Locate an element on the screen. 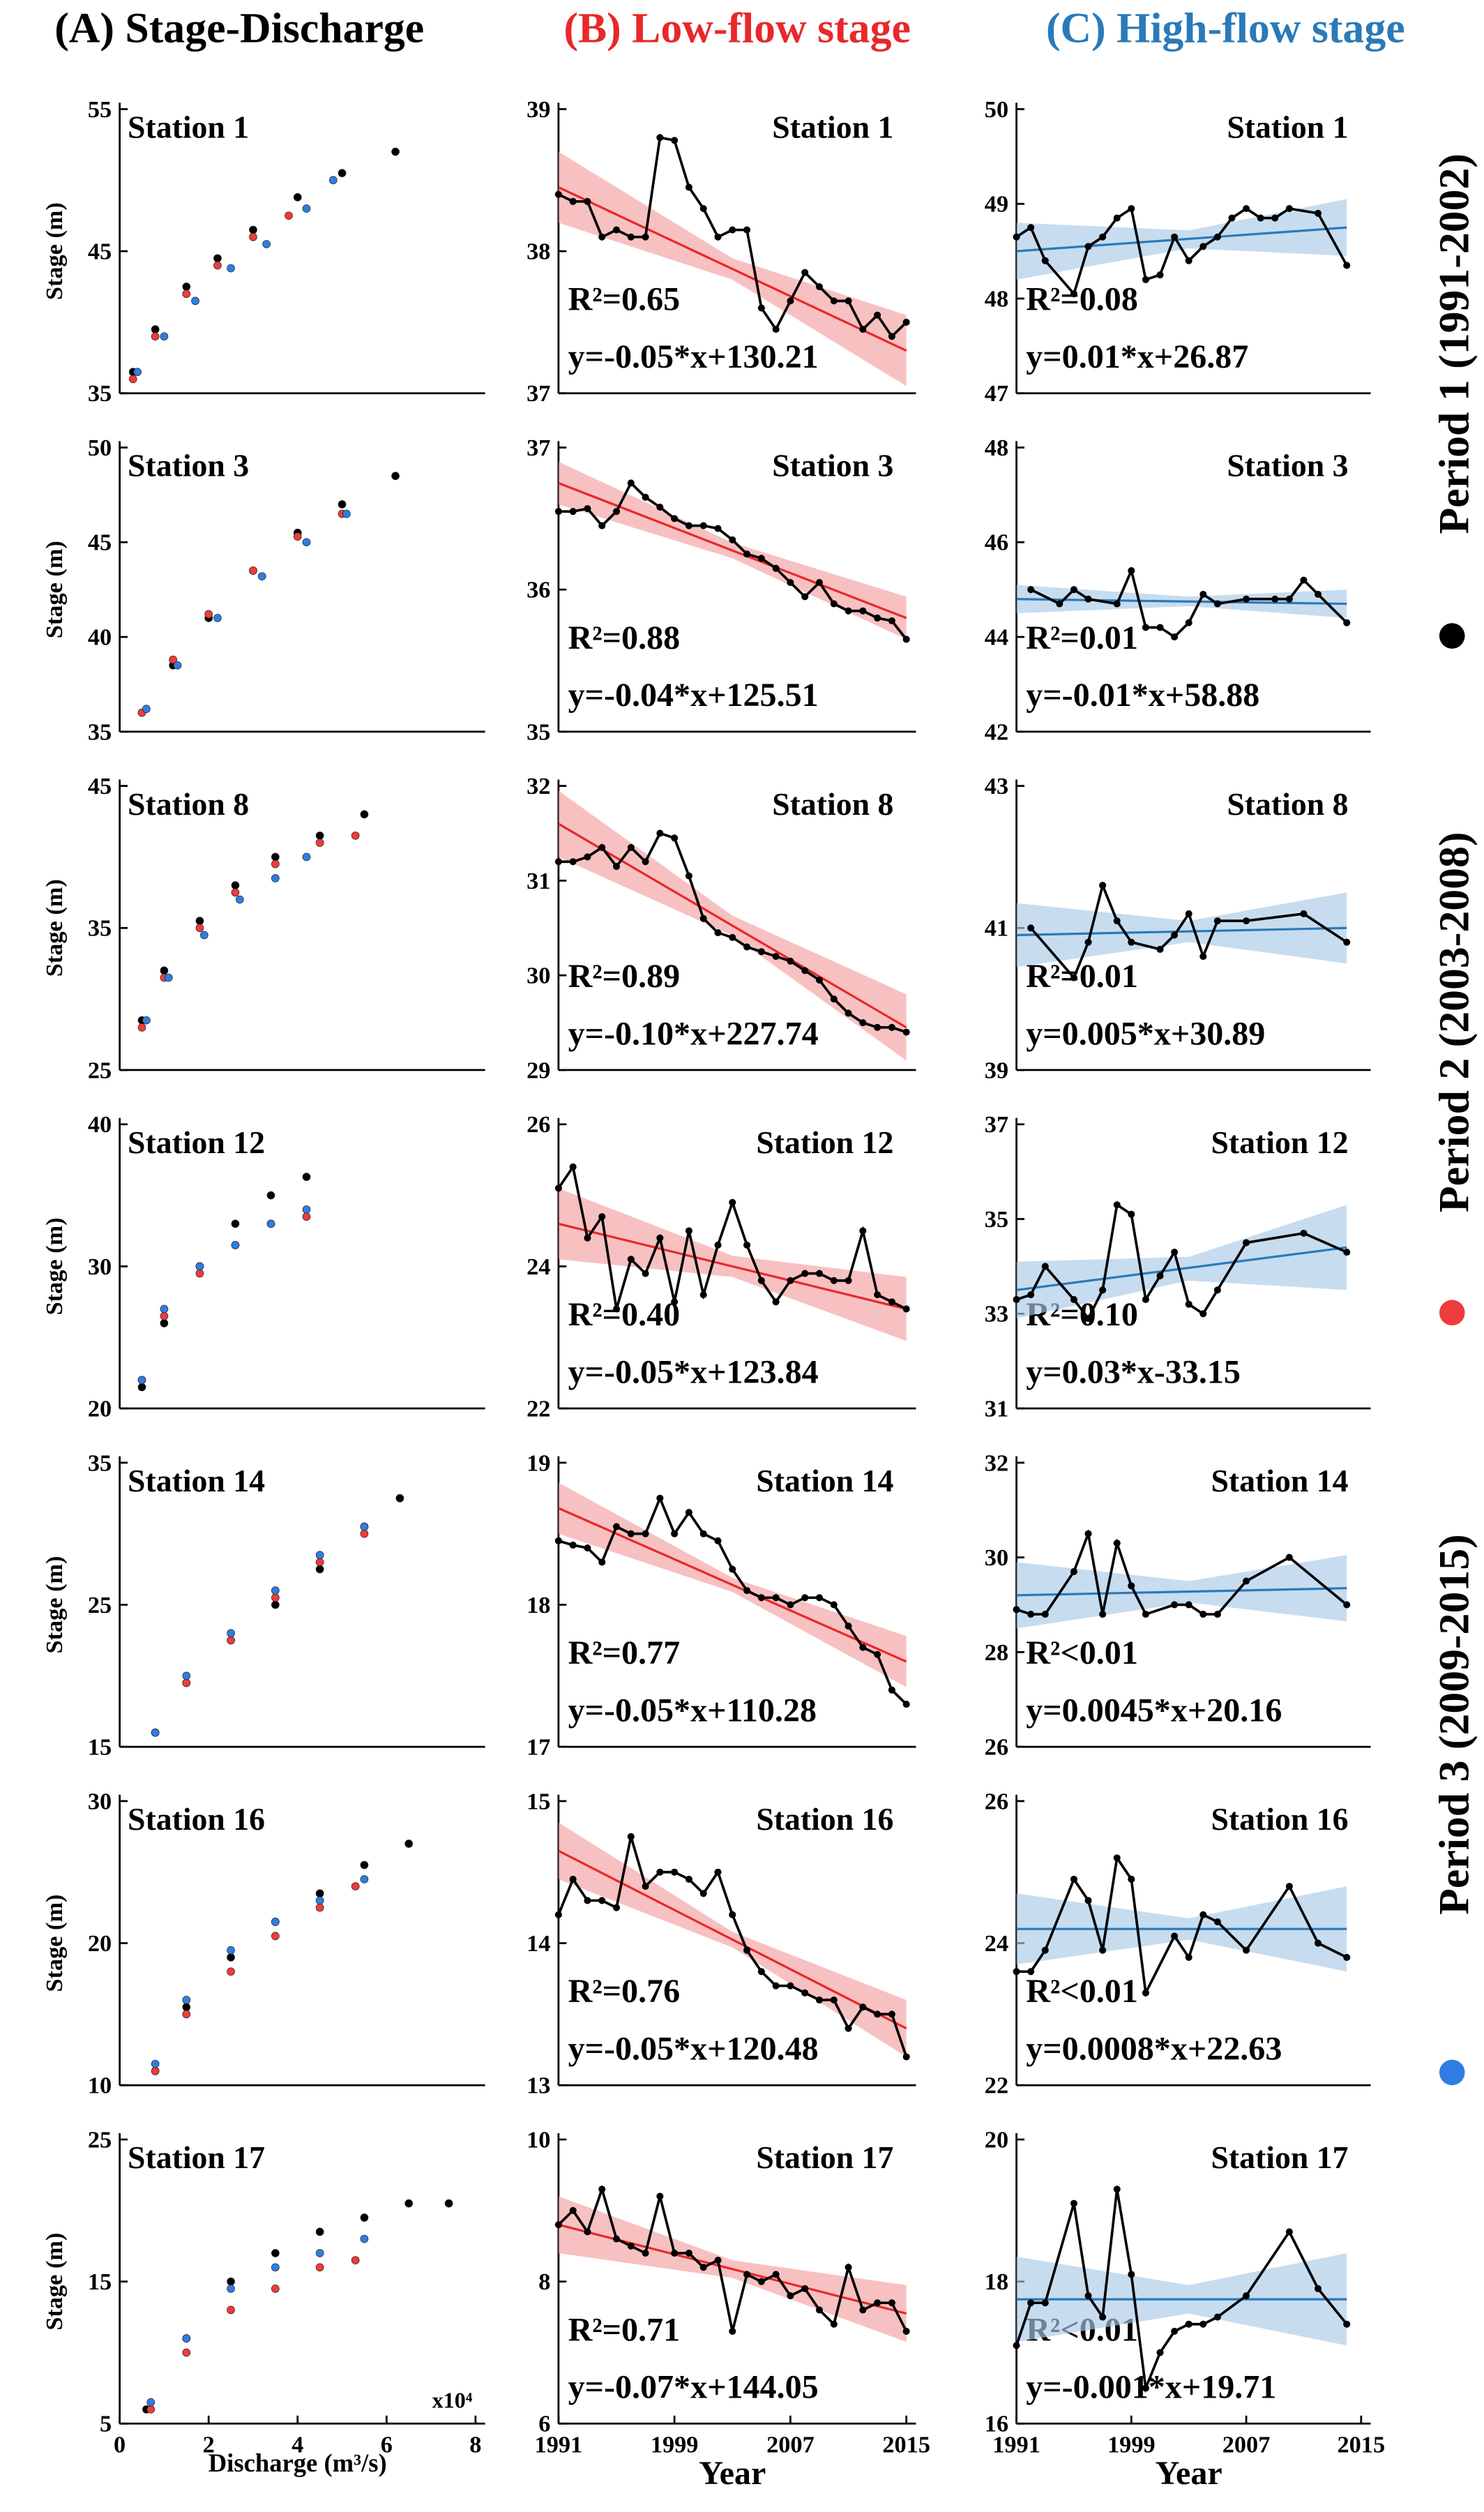  y-tick-label: 8 is located at coordinates (544, 2282).